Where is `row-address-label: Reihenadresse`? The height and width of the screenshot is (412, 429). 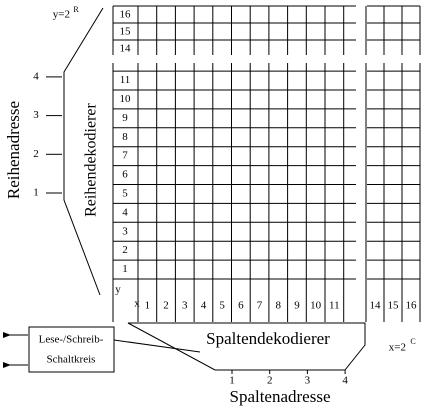
row-address-label: Reihenadresse is located at coordinates (13, 150).